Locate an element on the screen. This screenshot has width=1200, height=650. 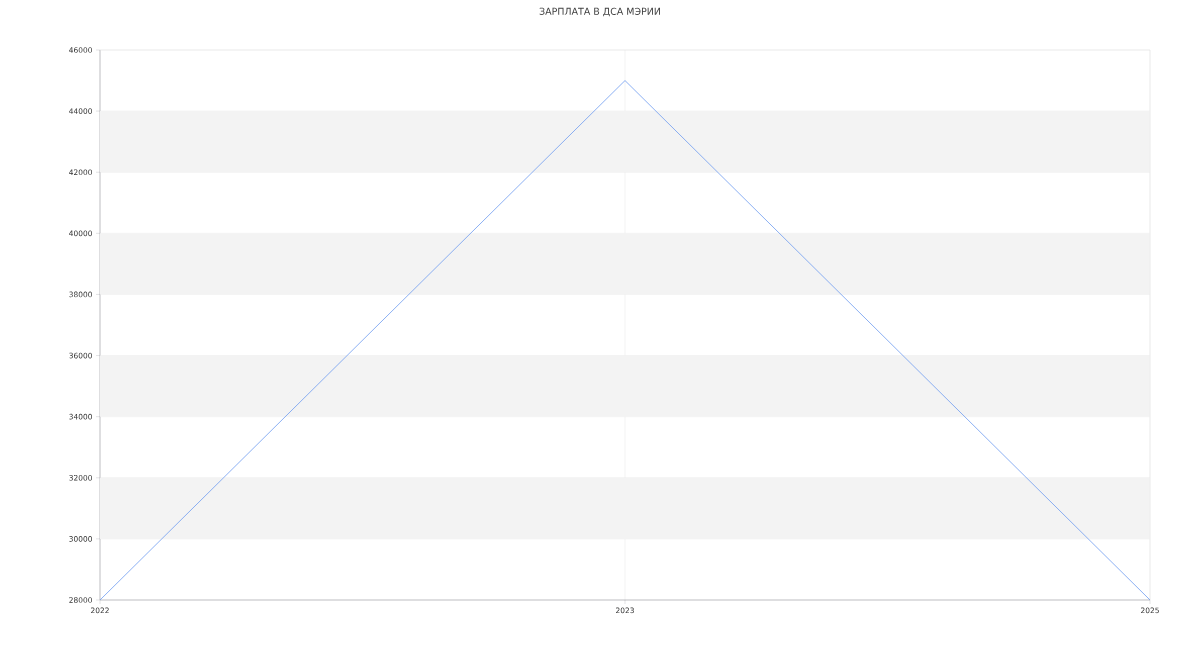
chart-title: ЗАРПЛАТА В ДСА МЭРИИ is located at coordinates (599, 12).